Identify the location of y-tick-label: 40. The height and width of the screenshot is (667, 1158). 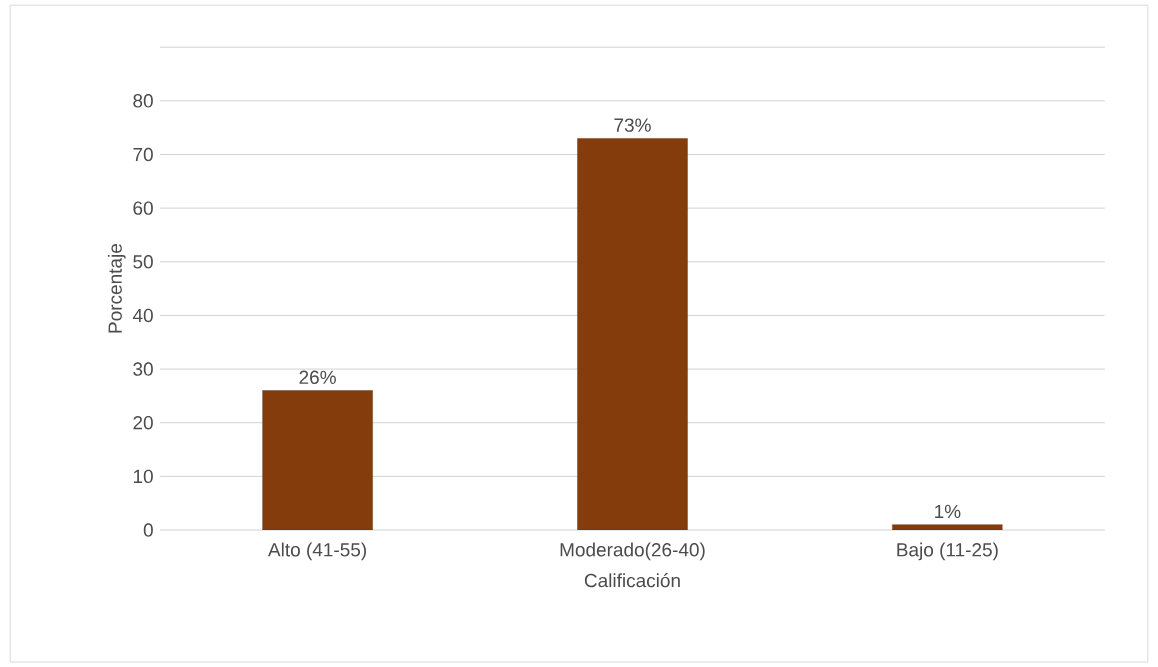
(142, 315).